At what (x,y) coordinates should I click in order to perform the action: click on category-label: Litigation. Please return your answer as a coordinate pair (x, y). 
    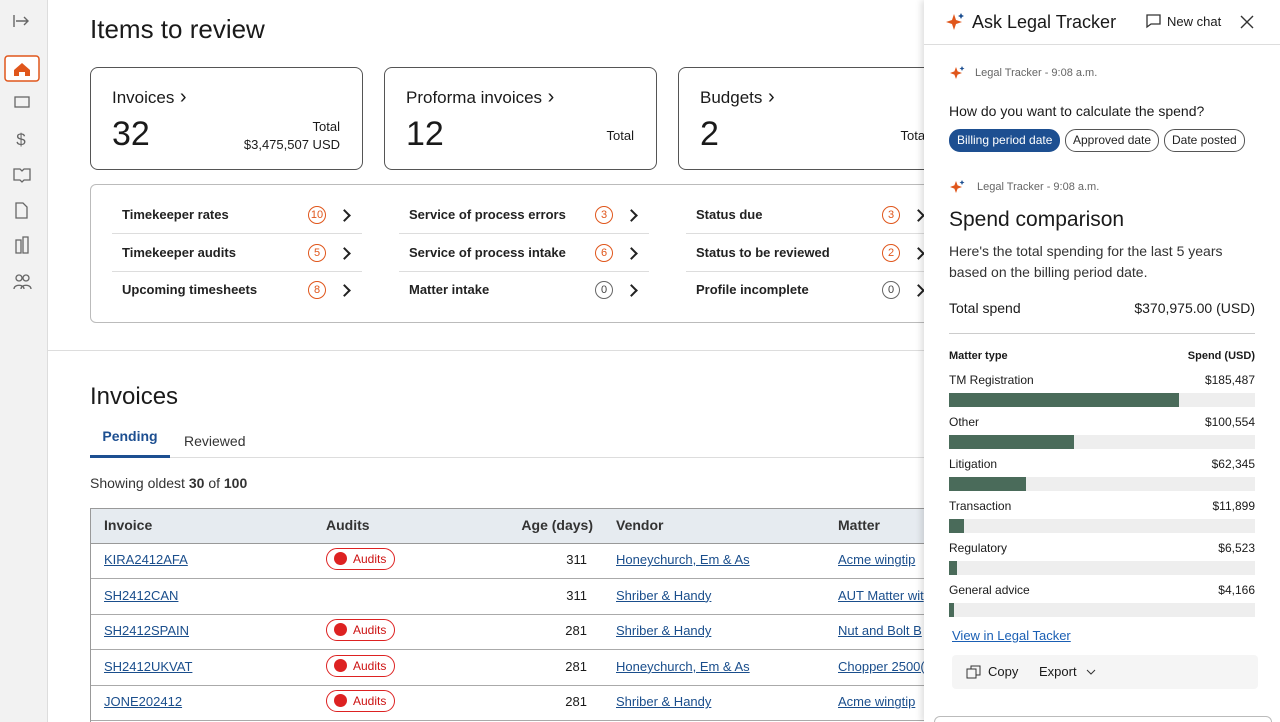
    Looking at the image, I should click on (973, 464).